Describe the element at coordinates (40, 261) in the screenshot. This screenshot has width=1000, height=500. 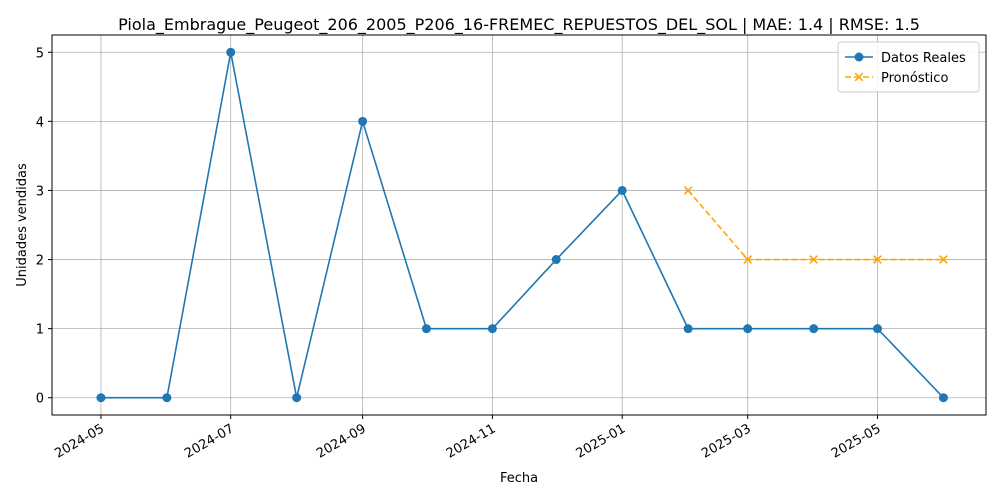
I see `y-tick-label: 2` at that location.